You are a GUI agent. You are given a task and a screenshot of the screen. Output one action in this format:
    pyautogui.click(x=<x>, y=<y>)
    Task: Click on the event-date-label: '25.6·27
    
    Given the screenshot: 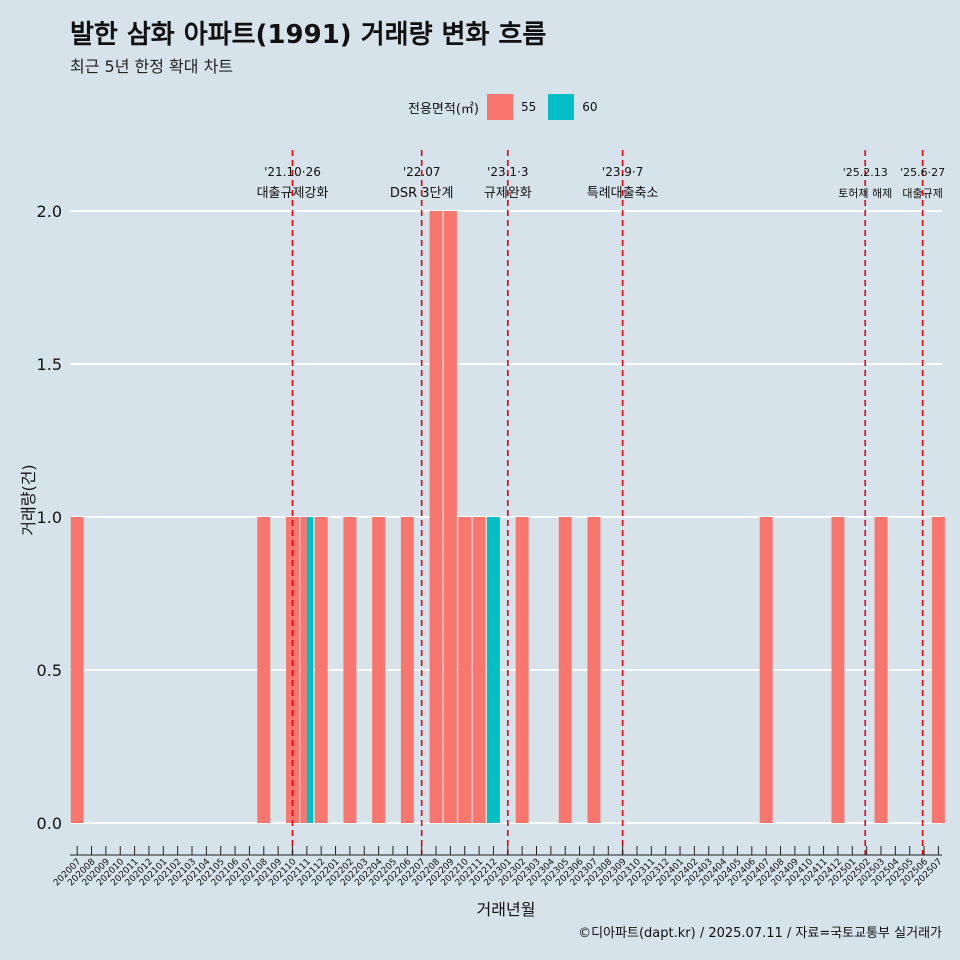 What is the action you would take?
    pyautogui.click(x=922, y=172)
    